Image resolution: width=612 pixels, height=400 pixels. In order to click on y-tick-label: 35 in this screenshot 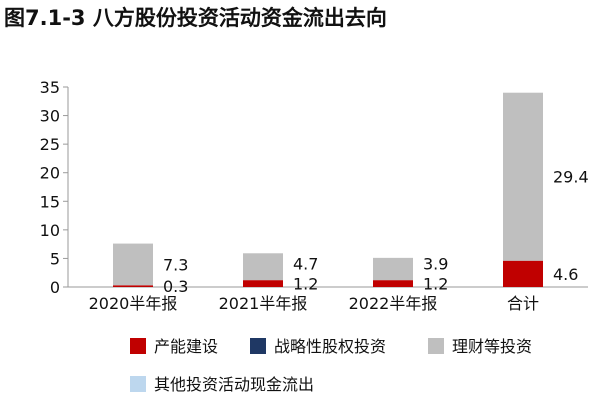, I will do `click(50, 87)`.